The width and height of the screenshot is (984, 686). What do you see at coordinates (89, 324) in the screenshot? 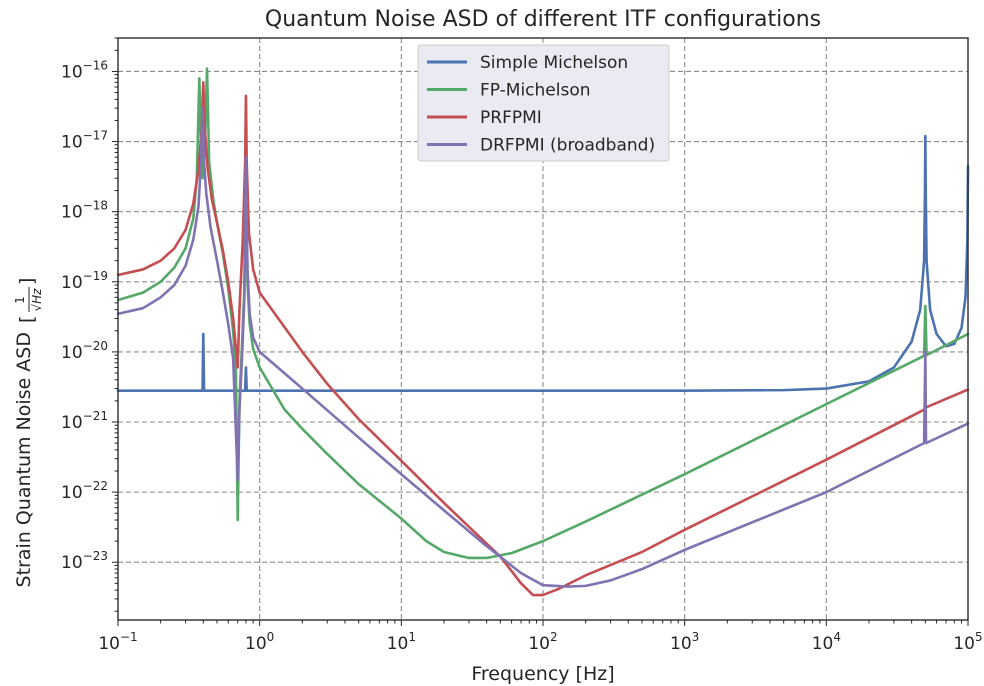
I see `y-axis: 10−23 10−22 10−21 10−20 10−19 10−18 10−17 10−16` at bounding box center [89, 324].